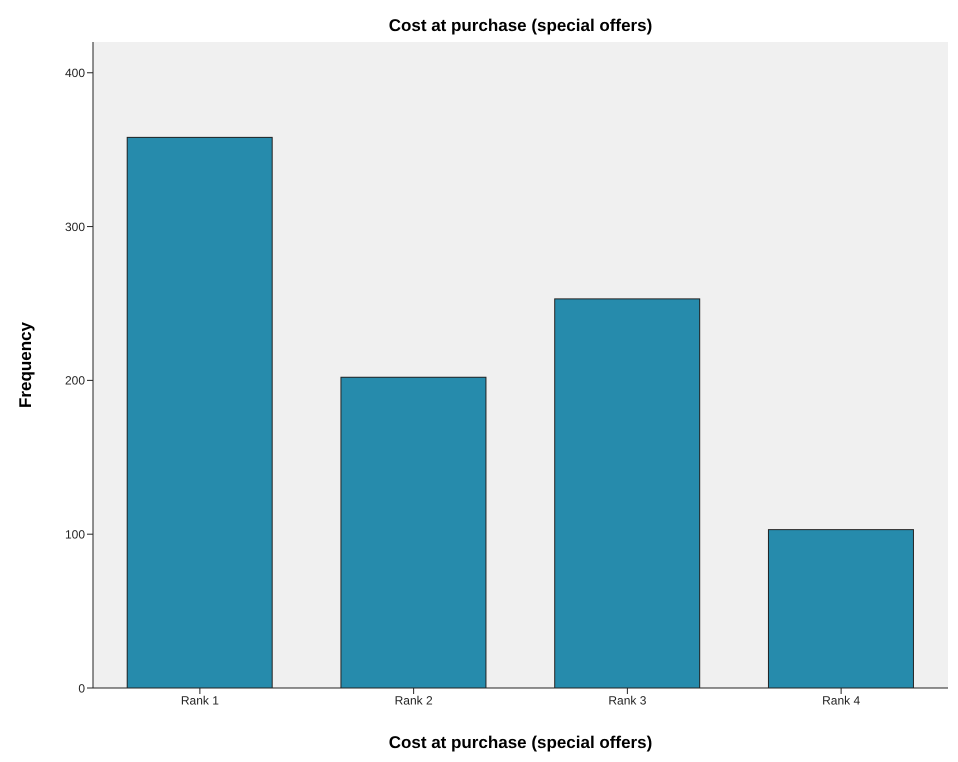 The image size is (958, 762). I want to click on x-tick-label: Rank 2, so click(413, 701).